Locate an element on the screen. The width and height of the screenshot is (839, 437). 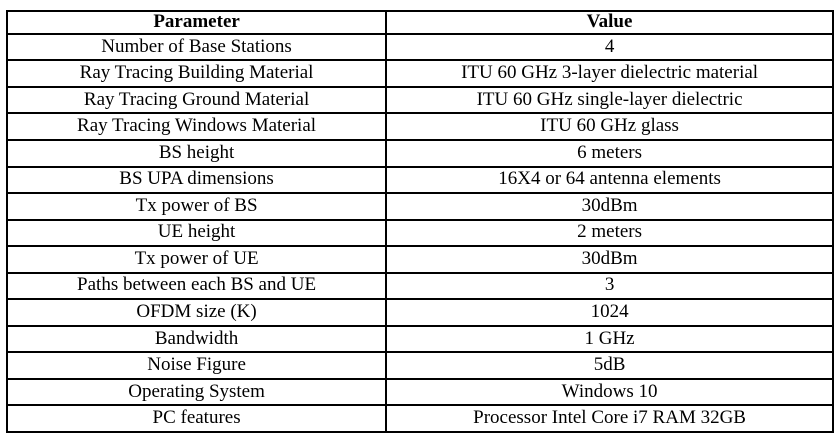
parameter-cell: UE height is located at coordinates (196, 233).